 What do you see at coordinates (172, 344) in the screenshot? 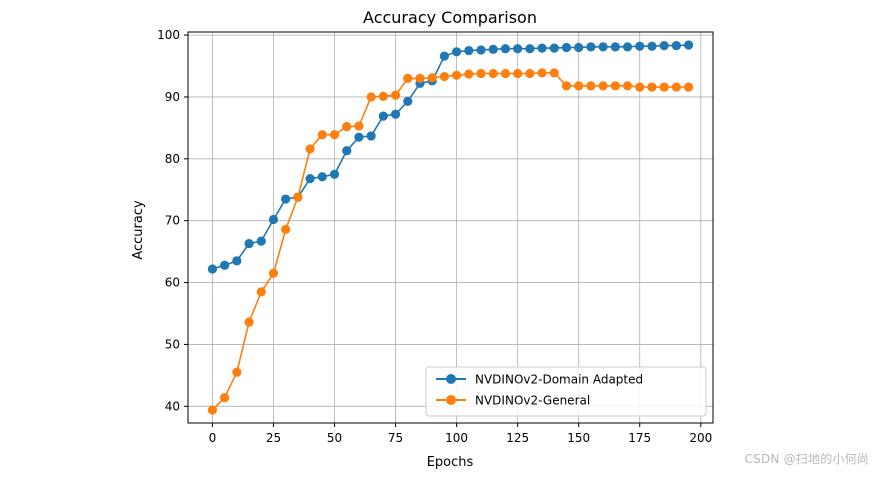
I see `y-tick-label: 50` at bounding box center [172, 344].